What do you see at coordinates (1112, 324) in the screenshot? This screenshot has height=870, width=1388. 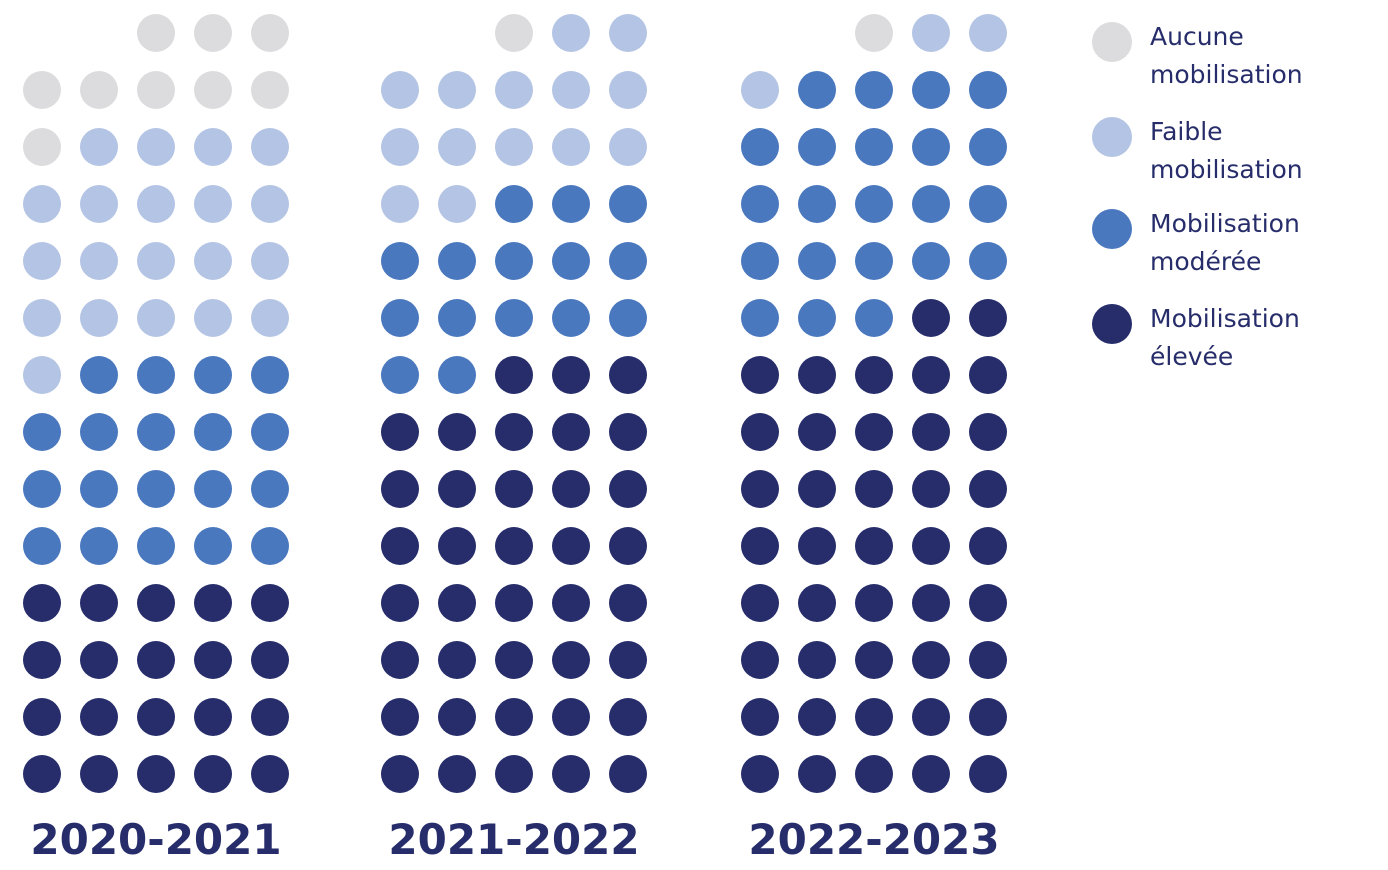 I see `legend-swatch-elevee` at bounding box center [1112, 324].